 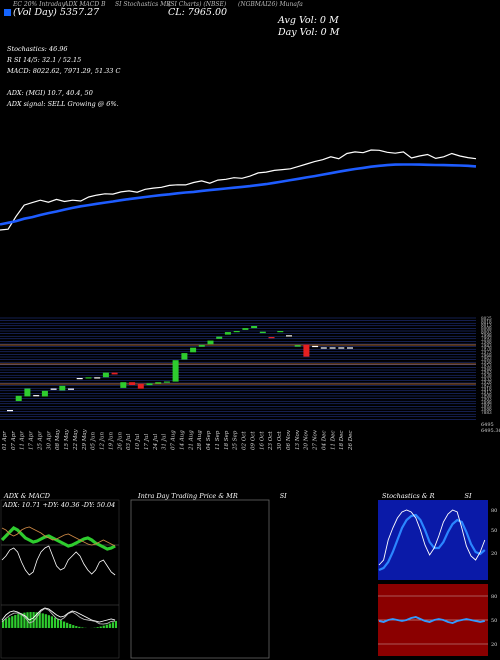 I want to click on price-axis-label: 7953, so click(x=486, y=365).